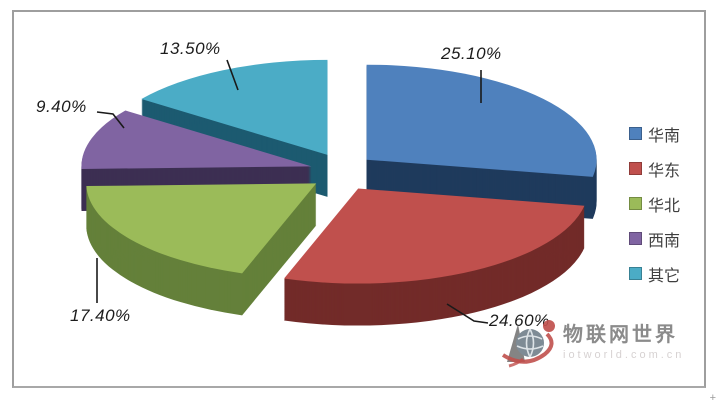 The width and height of the screenshot is (716, 405). I want to click on pie-slice-华南, so click(481, 120).